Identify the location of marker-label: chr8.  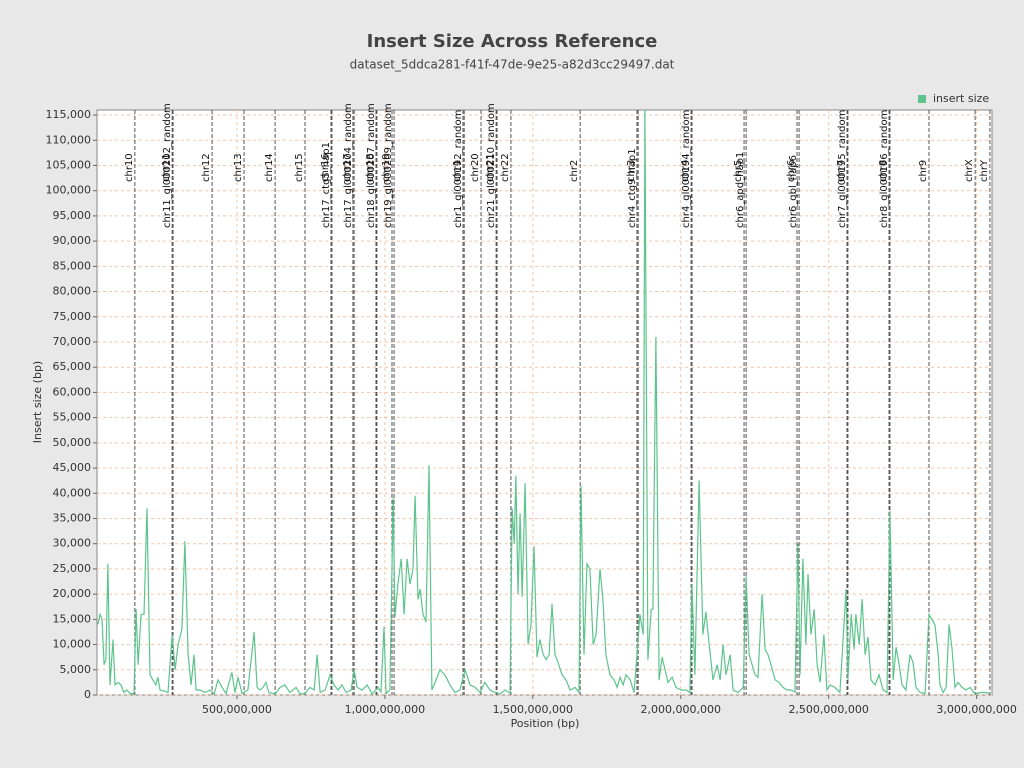
(883, 171).